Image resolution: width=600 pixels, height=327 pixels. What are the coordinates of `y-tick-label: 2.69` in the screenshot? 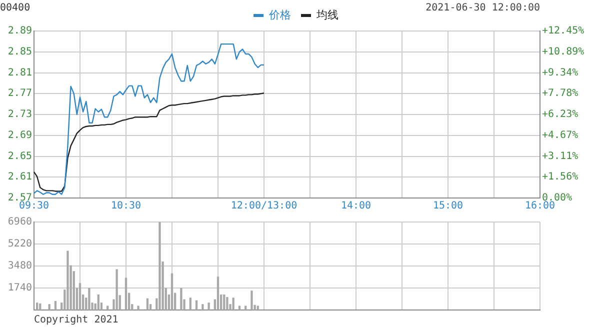 It's located at (20, 135).